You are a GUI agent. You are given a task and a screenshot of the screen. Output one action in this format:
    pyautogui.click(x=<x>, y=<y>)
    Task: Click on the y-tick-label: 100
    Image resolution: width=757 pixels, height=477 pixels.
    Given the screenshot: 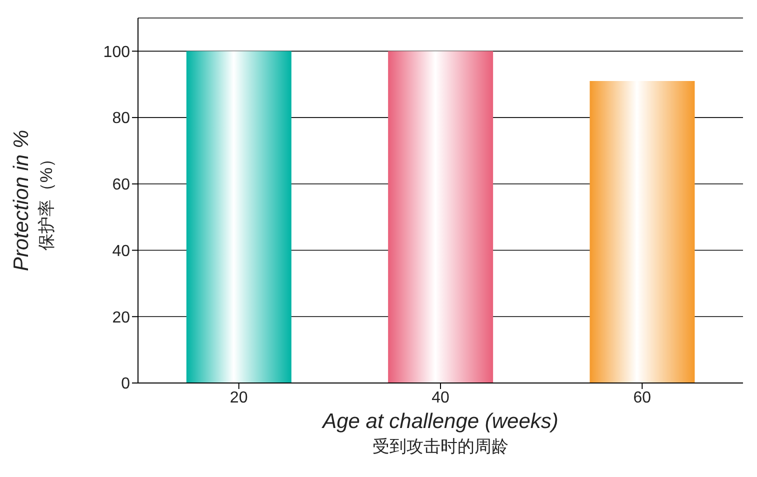 What is the action you would take?
    pyautogui.click(x=116, y=52)
    